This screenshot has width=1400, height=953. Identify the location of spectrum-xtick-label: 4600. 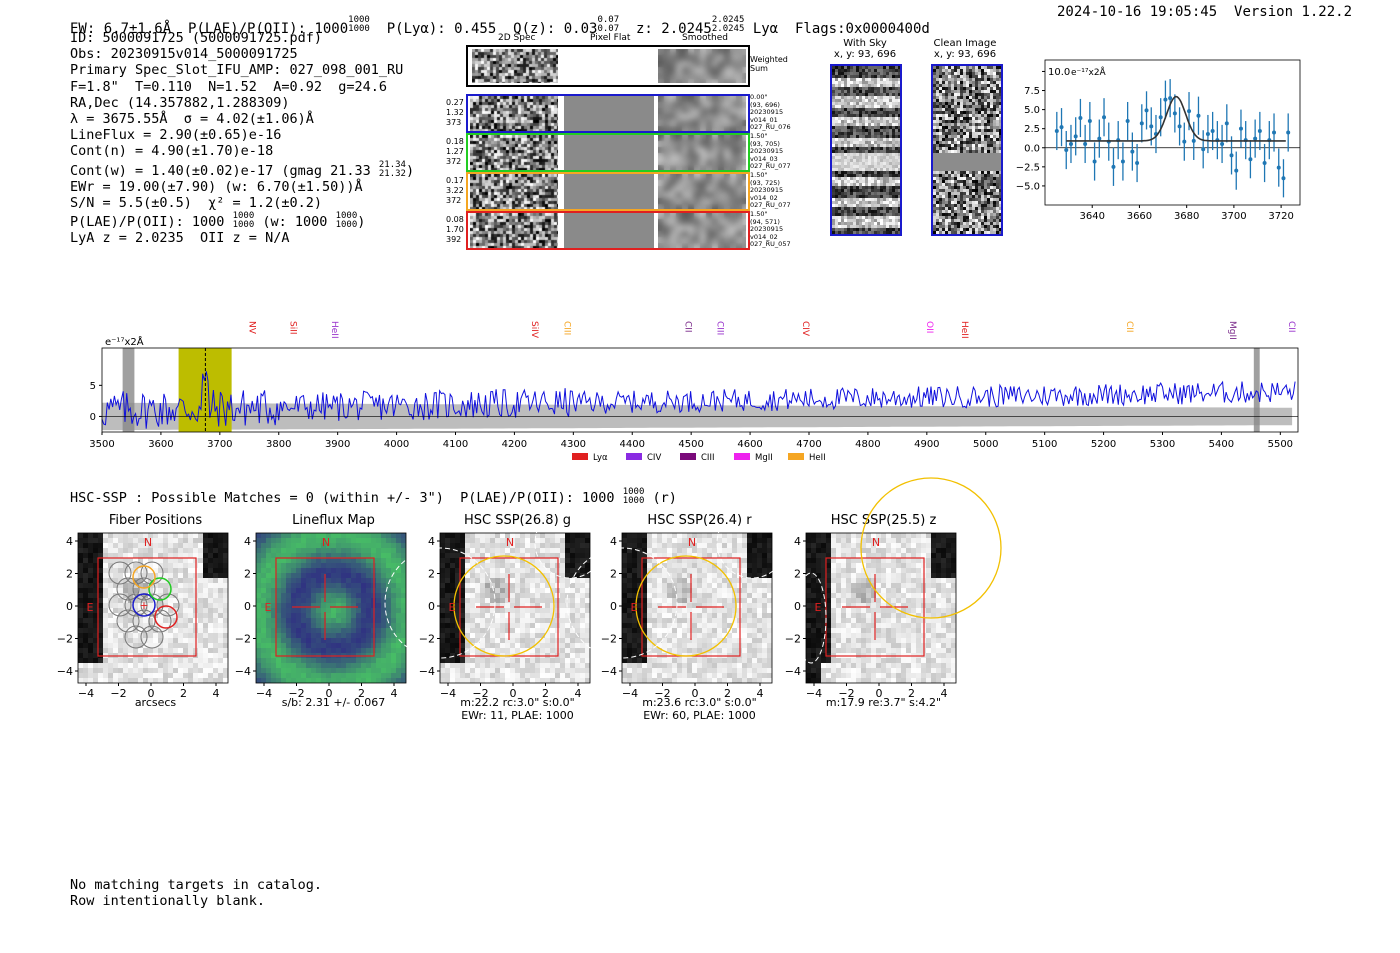
(749, 444).